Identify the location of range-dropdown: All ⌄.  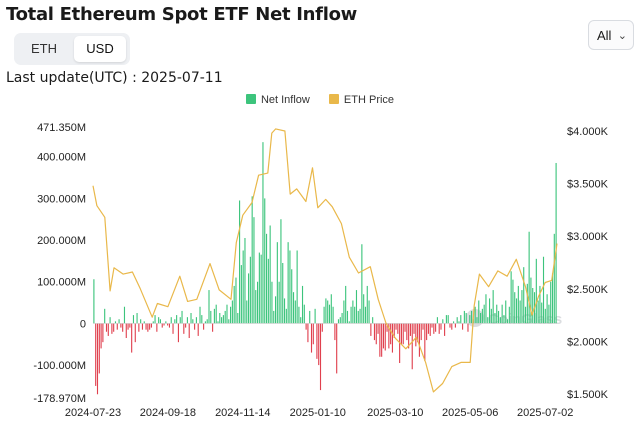
(611, 35).